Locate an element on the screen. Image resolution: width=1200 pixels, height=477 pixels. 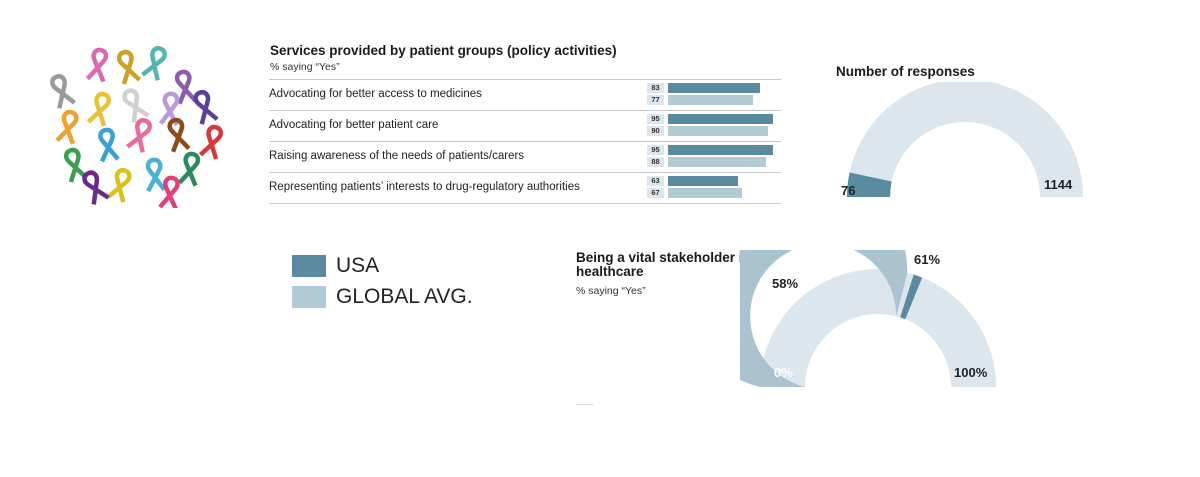
responses-gauge-value-label: 76 is located at coordinates (848, 190).